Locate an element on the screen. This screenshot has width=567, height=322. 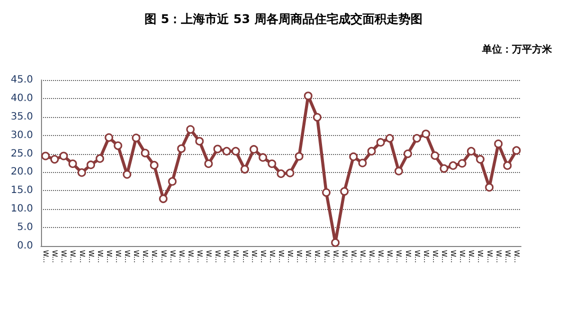
y-tick-label: 0.0 is located at coordinates (25, 246).